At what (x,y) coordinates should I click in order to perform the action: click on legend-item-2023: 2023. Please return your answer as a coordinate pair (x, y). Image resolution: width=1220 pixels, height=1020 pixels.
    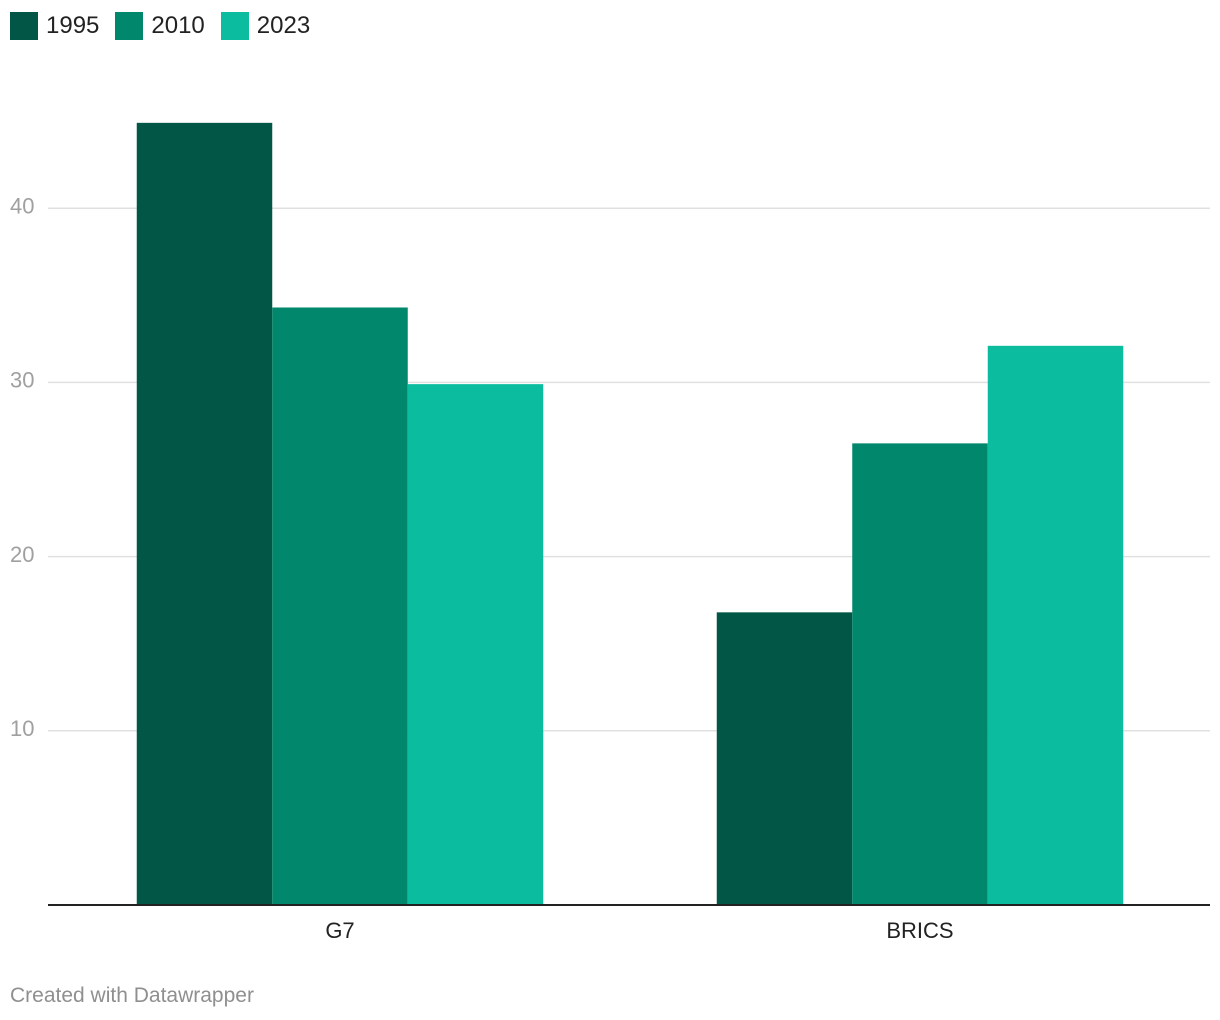
    Looking at the image, I should click on (265, 26).